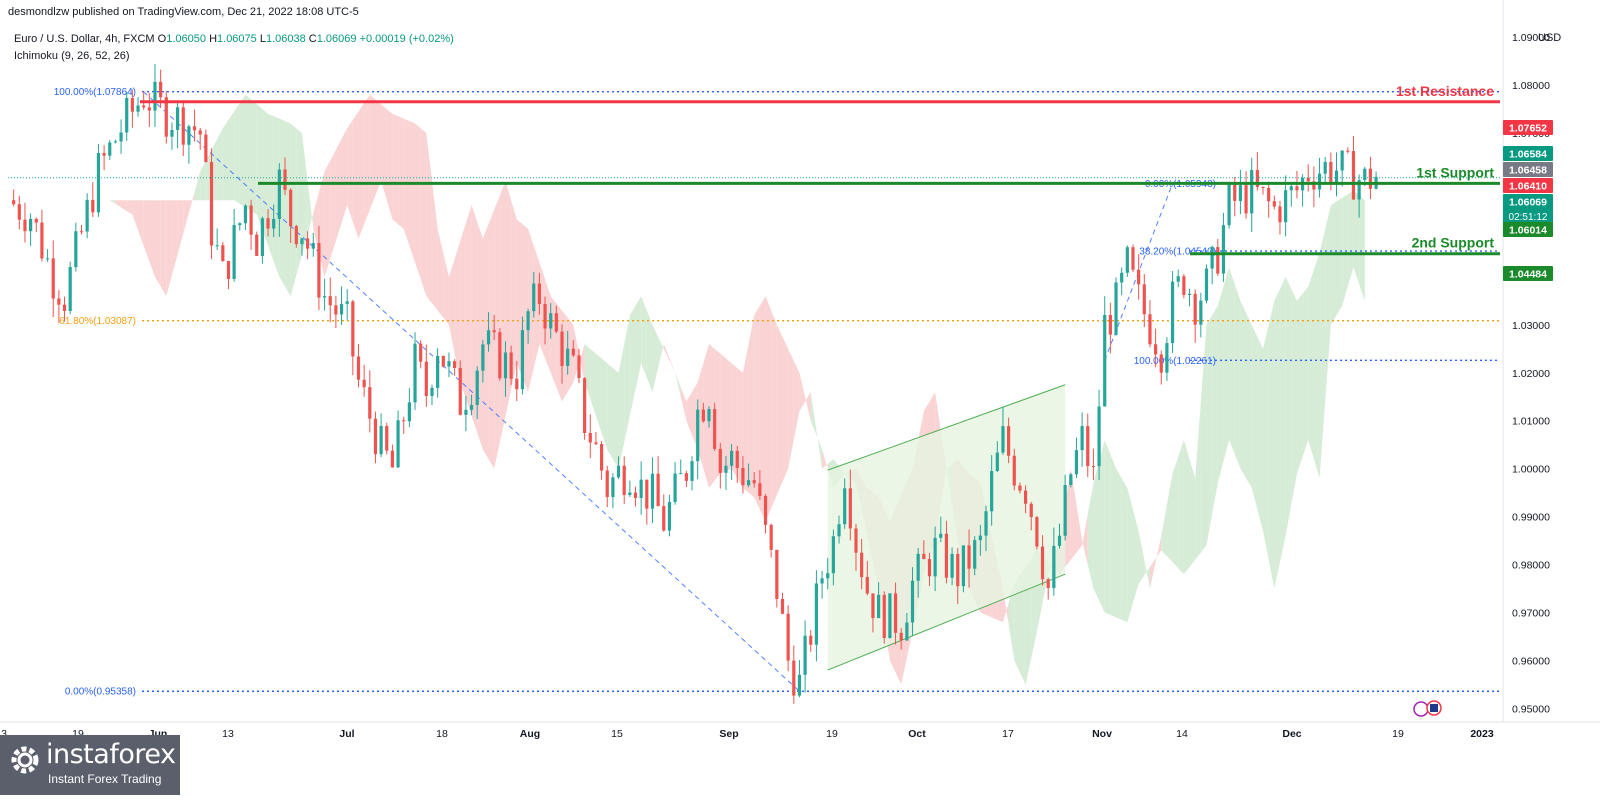 This screenshot has height=800, width=1600. Describe the element at coordinates (72, 56) in the screenshot. I see `indicator-legend: Ichimoku (9, 26, 52, 26)` at that location.